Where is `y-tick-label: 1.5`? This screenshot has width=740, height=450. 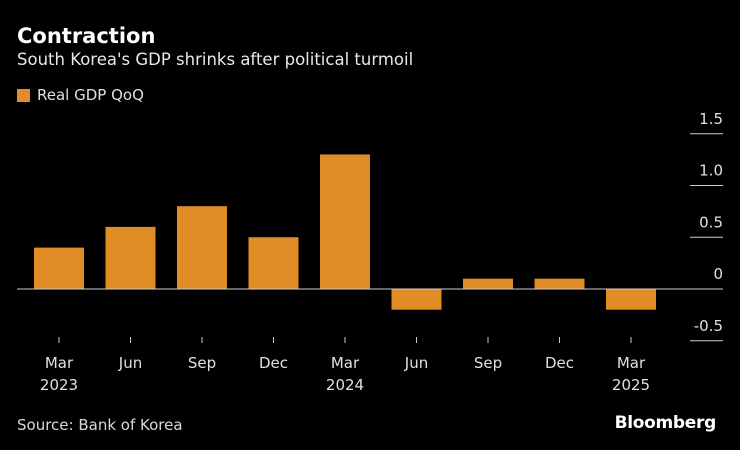 y-tick-label: 1.5 is located at coordinates (711, 119).